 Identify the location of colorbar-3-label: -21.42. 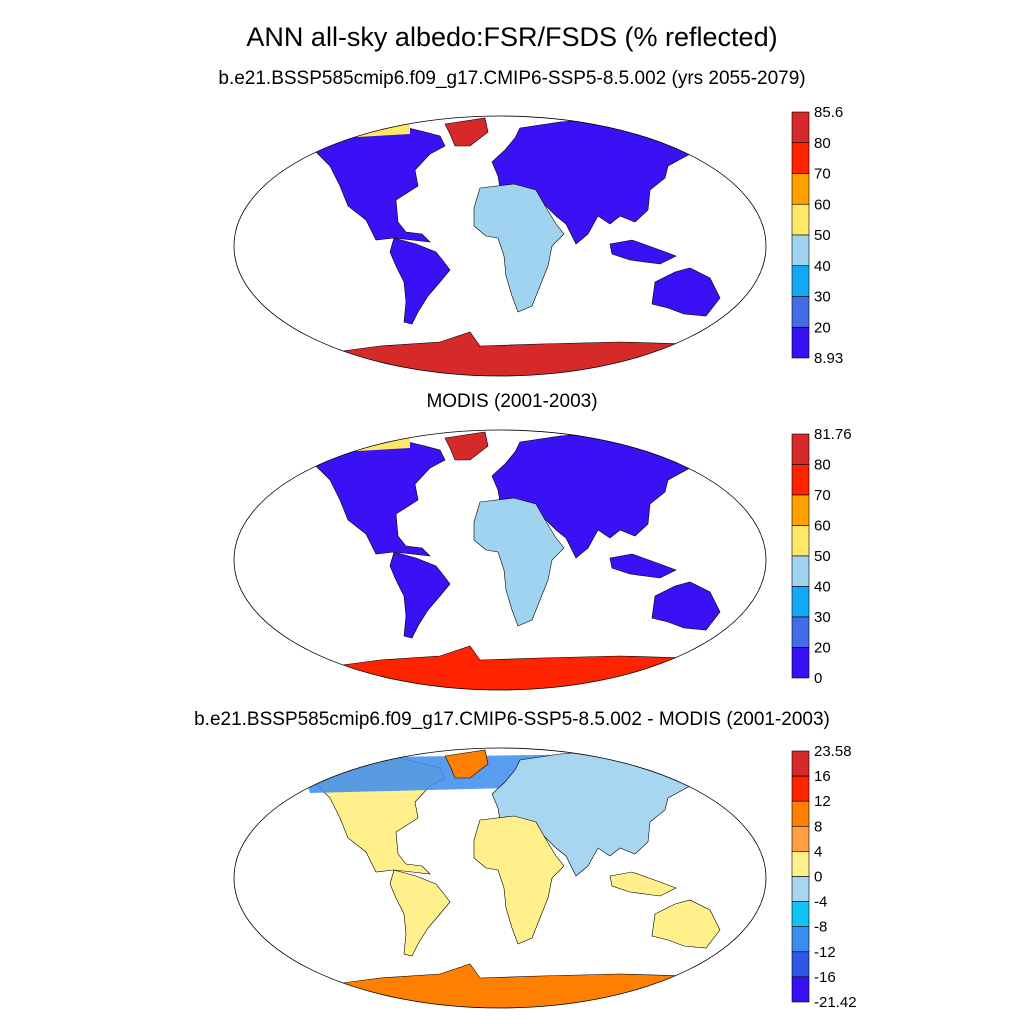
(835, 1002).